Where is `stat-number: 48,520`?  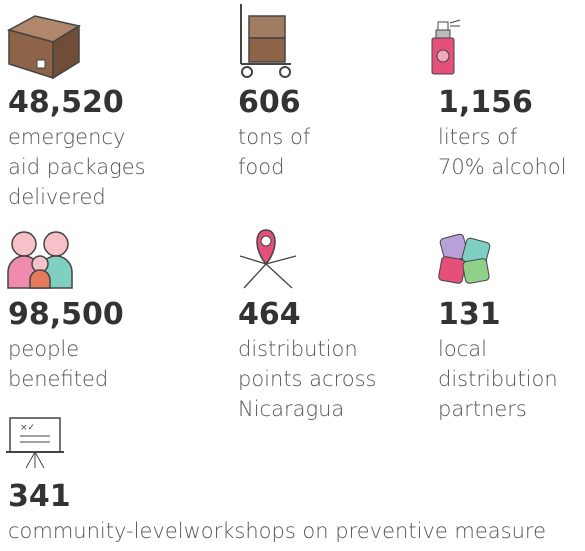
stat-number: 48,520 is located at coordinates (66, 102).